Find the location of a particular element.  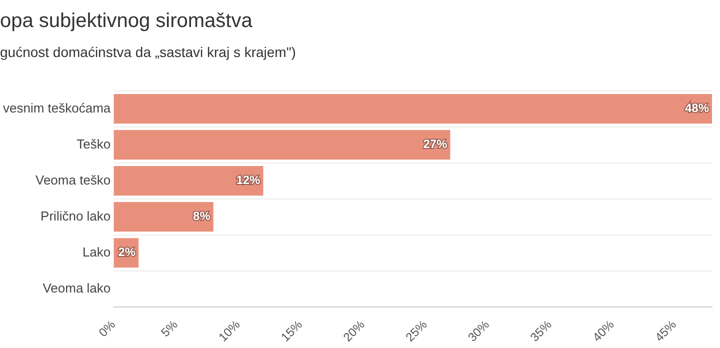

y-tick-label: Veoma teško is located at coordinates (73, 180).